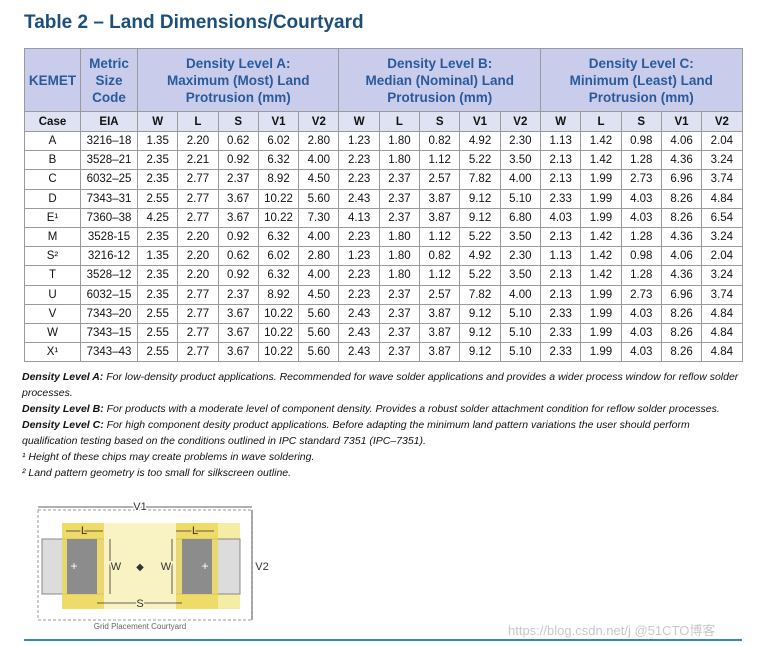 The height and width of the screenshot is (646, 768). Describe the element at coordinates (197, 566) in the screenshot. I see `terminal` at that location.